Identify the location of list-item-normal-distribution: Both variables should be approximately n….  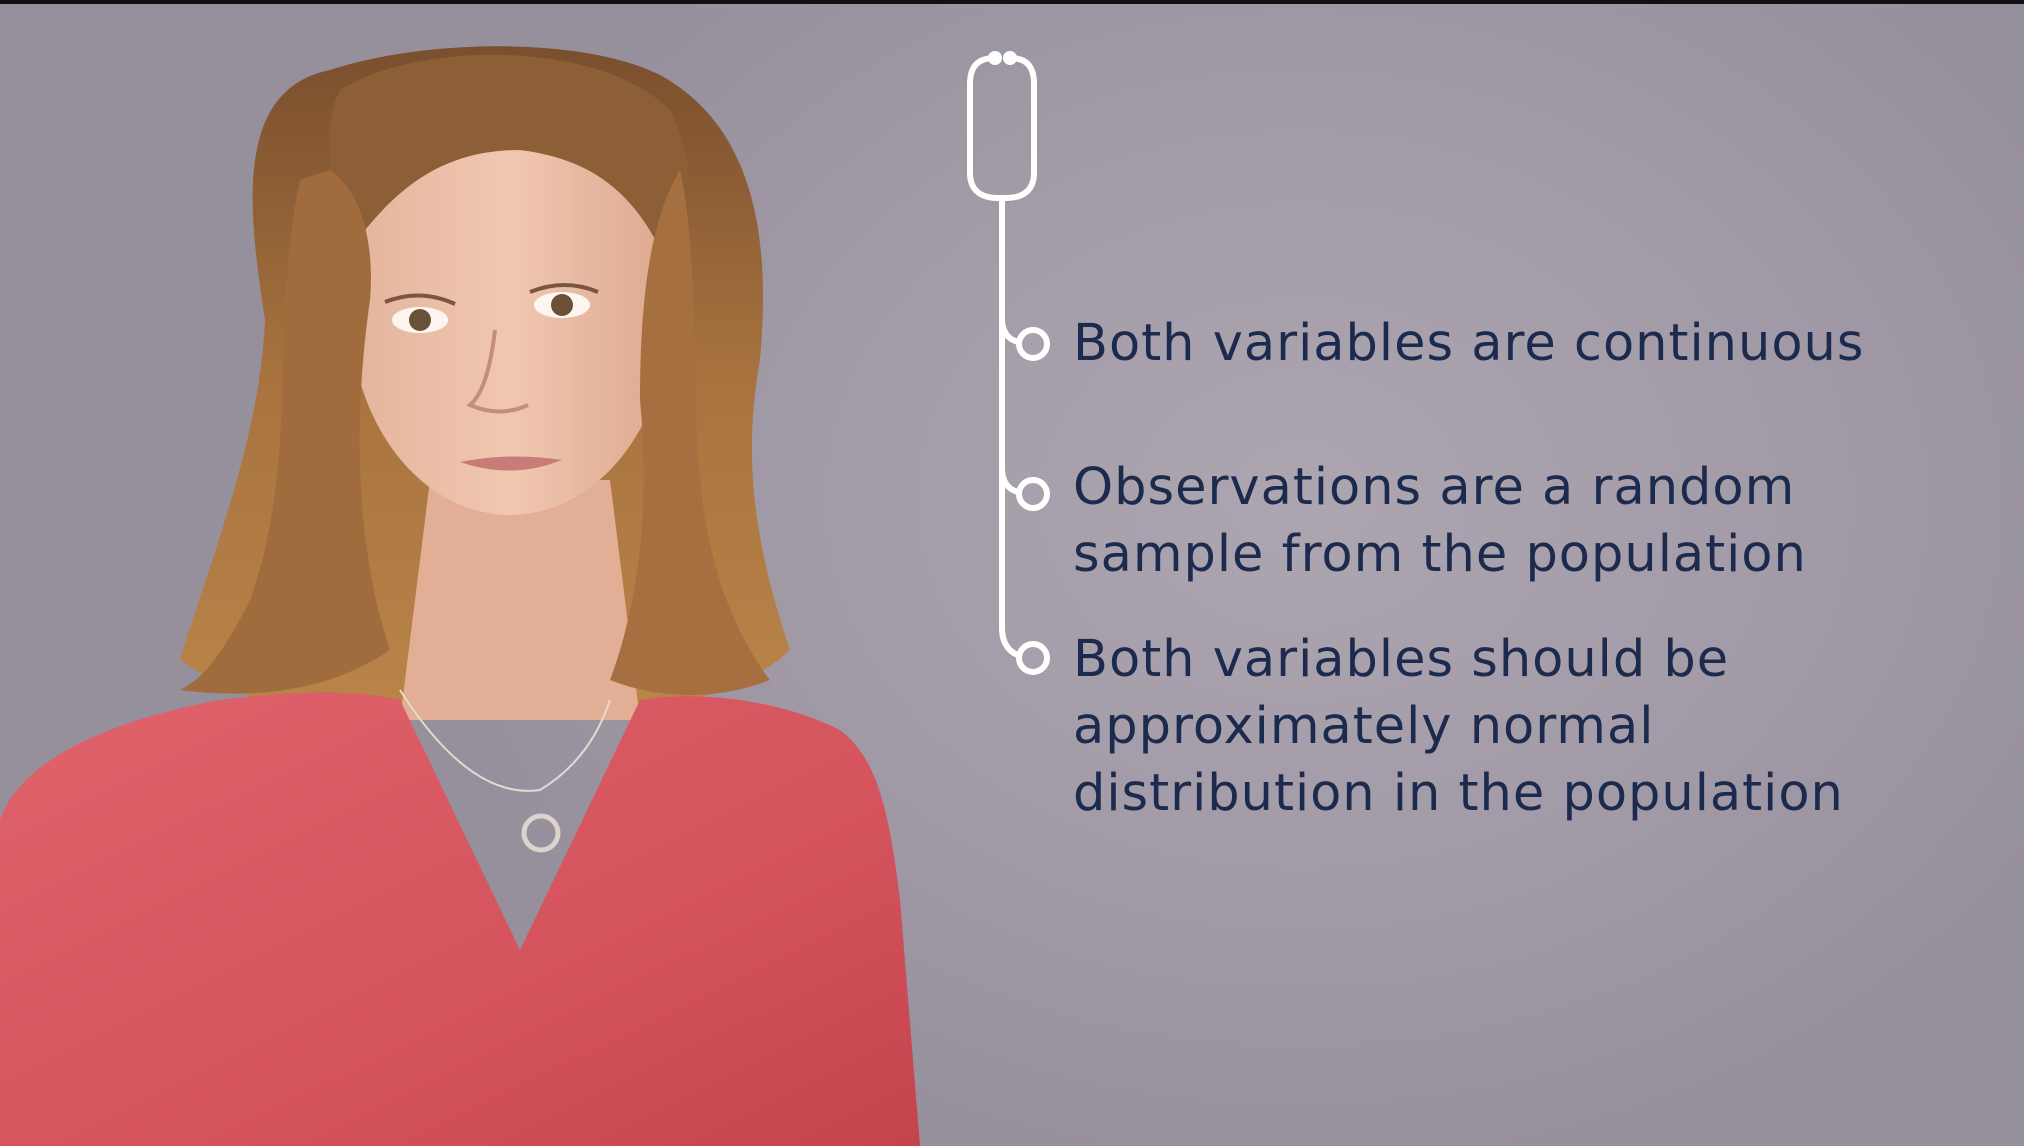
(1458, 726).